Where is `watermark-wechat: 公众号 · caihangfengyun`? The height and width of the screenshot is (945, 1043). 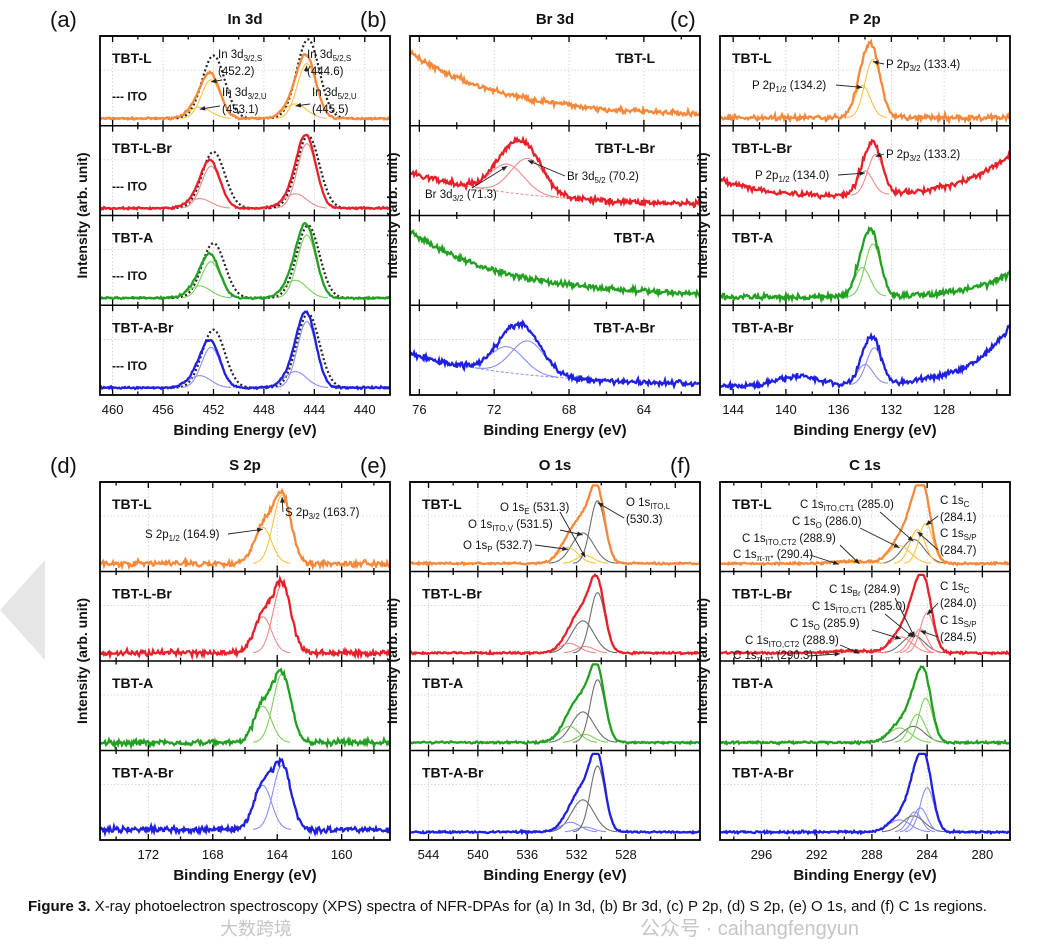 watermark-wechat: 公众号 · caihangfengyun is located at coordinates (750, 929).